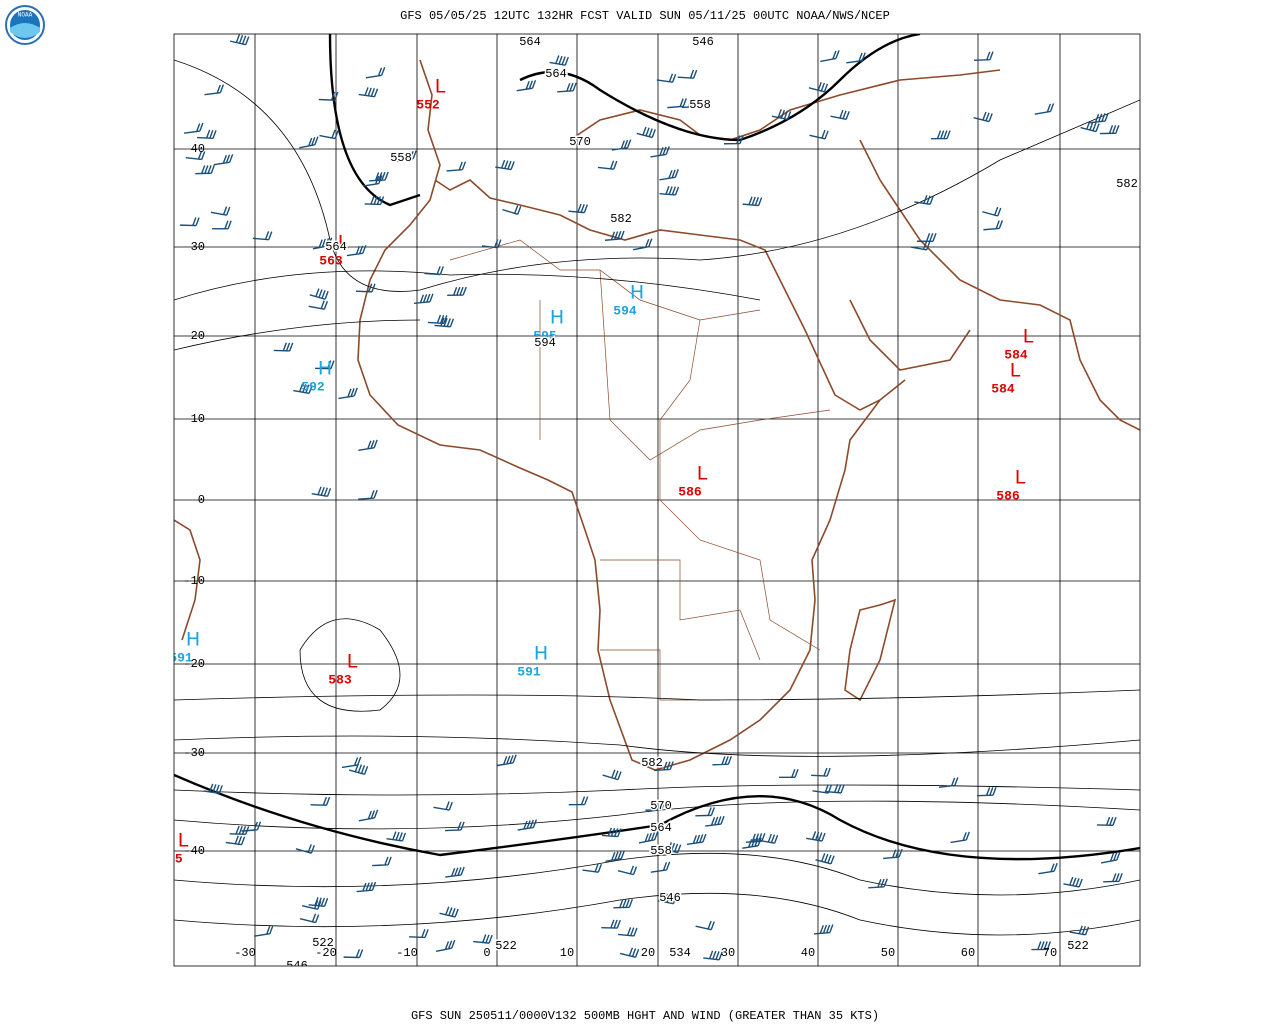 The width and height of the screenshot is (1280, 1024). What do you see at coordinates (25, 25) in the screenshot?
I see `noaa-logo: NOAA` at bounding box center [25, 25].